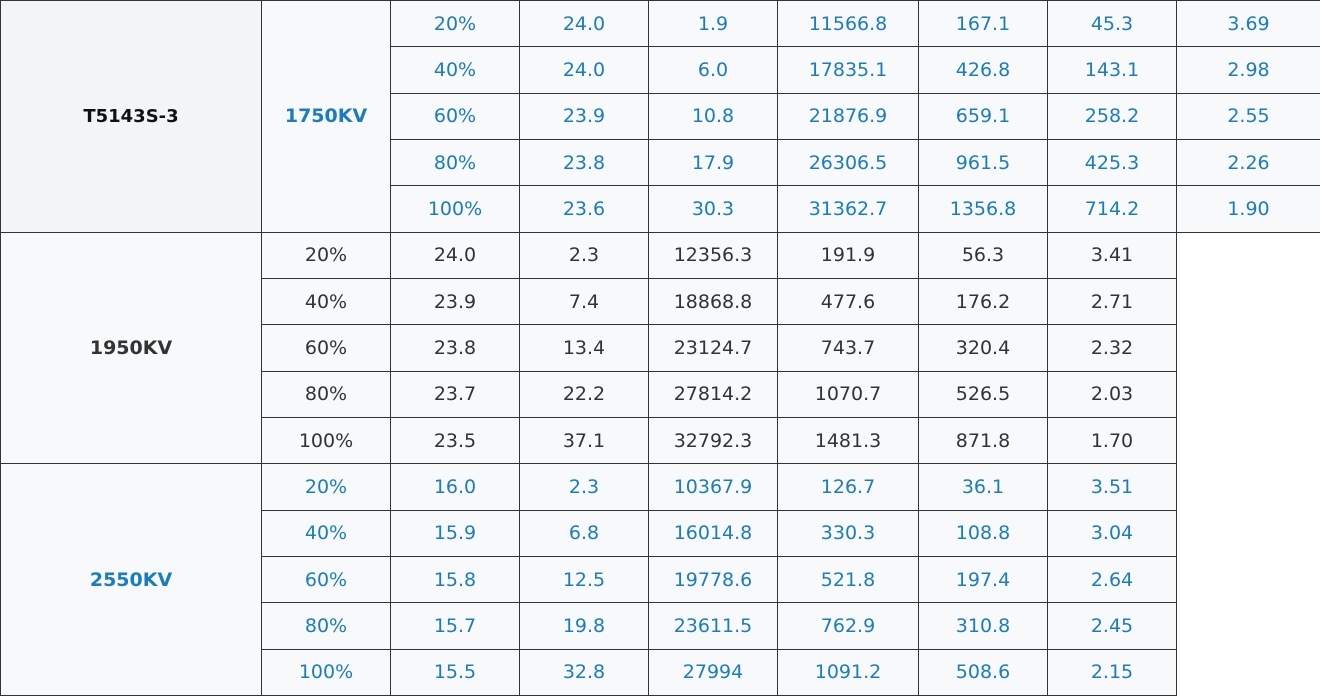 The image size is (1320, 696). Describe the element at coordinates (848, 348) in the screenshot. I see `value-cell: 743.7` at that location.